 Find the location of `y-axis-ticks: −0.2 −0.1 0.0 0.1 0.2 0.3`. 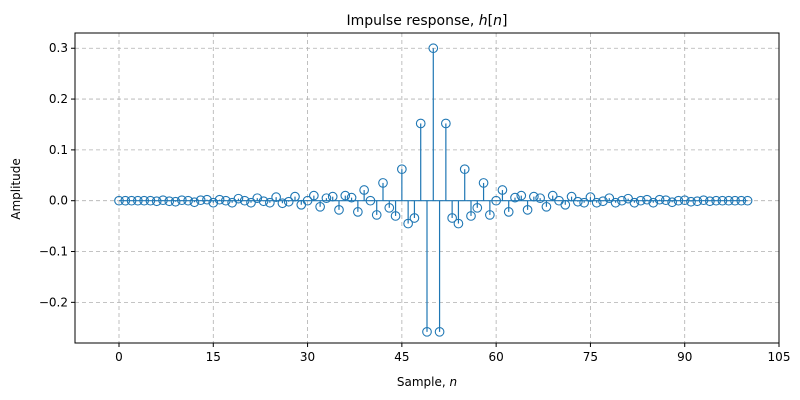

y-axis-ticks: −0.2 −0.1 0.0 0.1 0.2 0.3 is located at coordinates (57, 175).